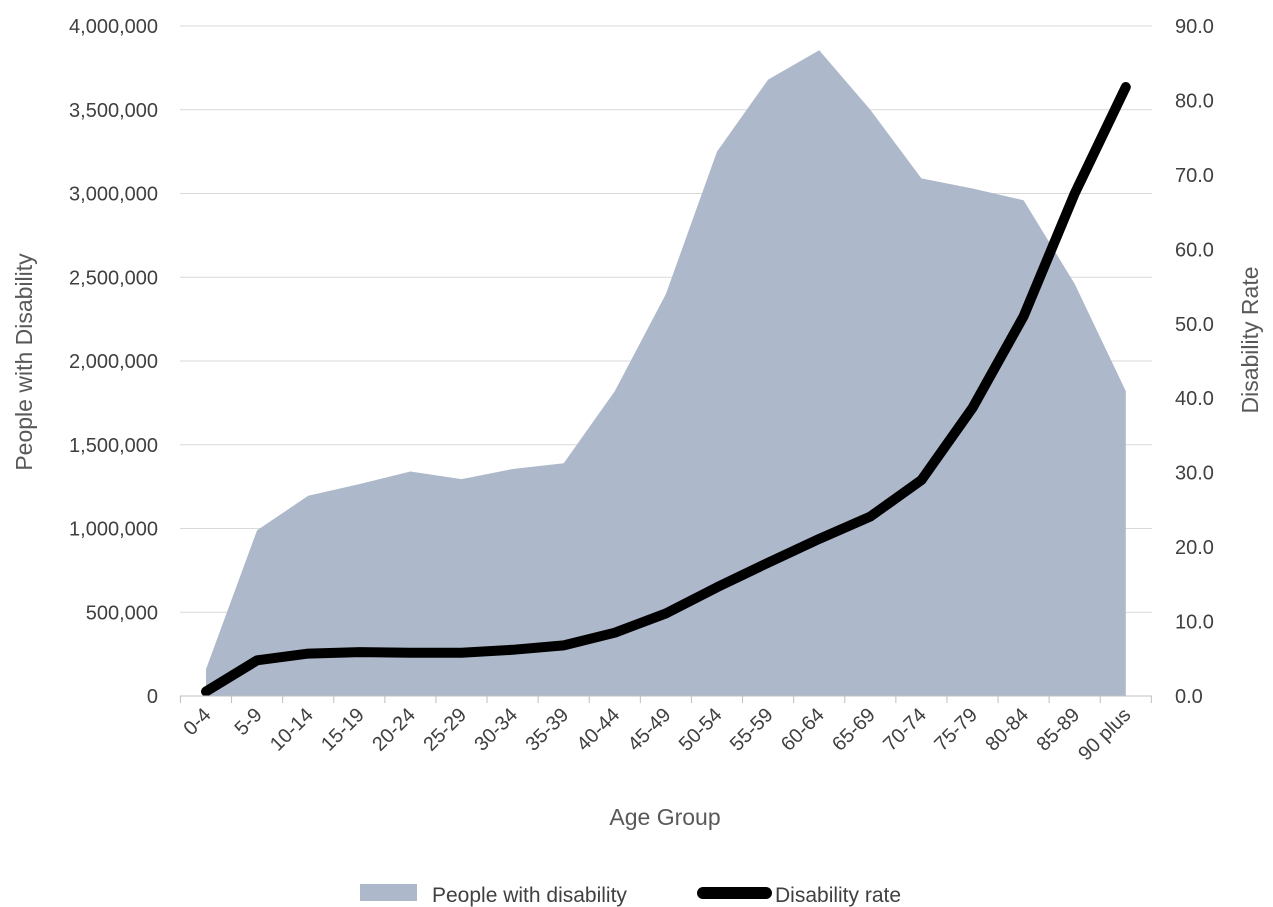 This screenshot has width=1273, height=907. What do you see at coordinates (1194, 399) in the screenshot?
I see `right-tick-label: 40.0` at bounding box center [1194, 399].